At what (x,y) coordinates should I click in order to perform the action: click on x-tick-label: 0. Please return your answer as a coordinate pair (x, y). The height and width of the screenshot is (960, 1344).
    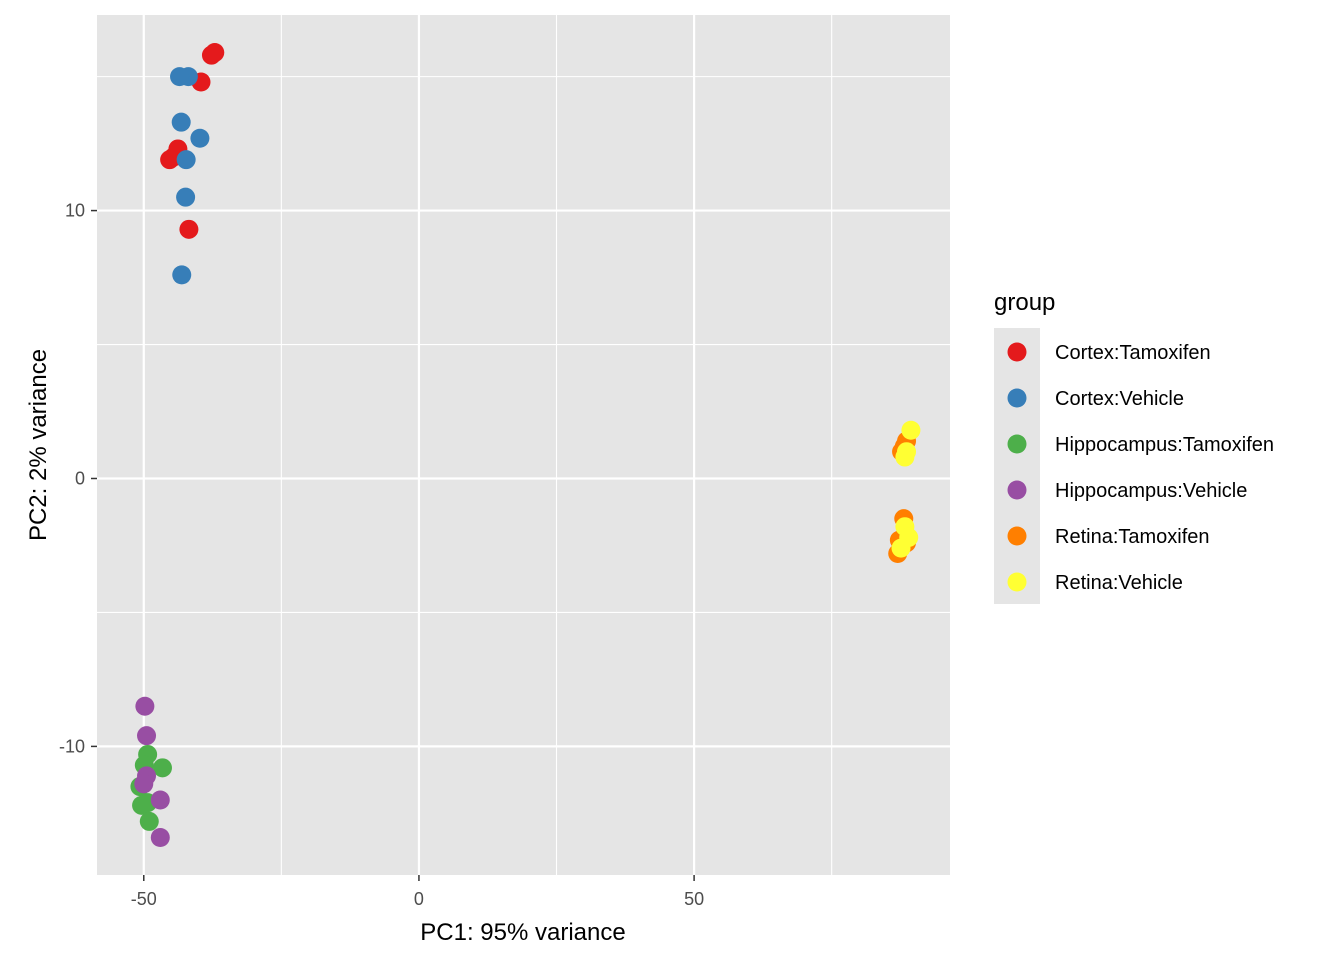
    Looking at the image, I should click on (419, 899).